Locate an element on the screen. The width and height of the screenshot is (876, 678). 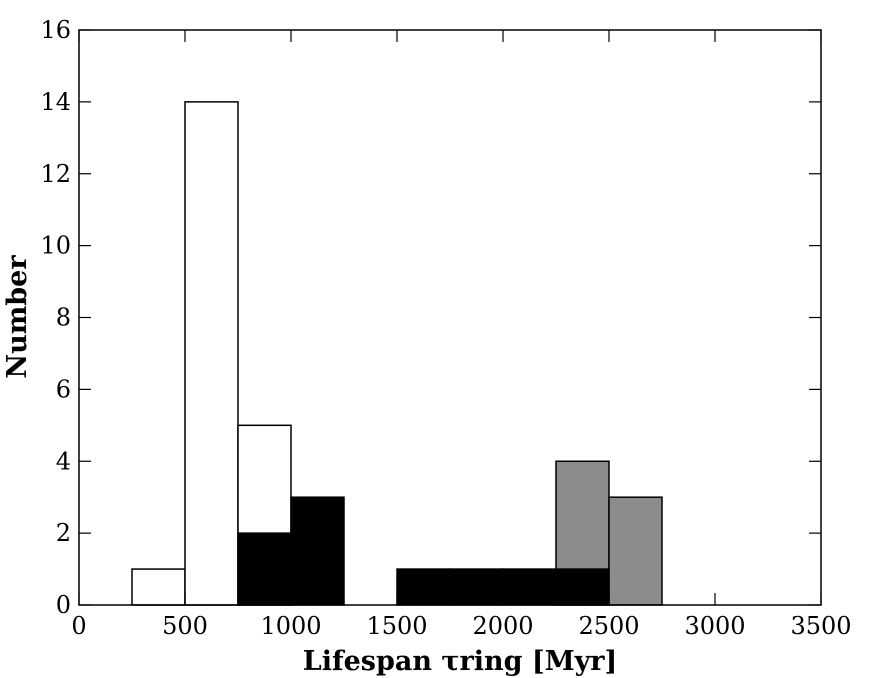
y-tick-label: 0 is located at coordinates (63, 605).